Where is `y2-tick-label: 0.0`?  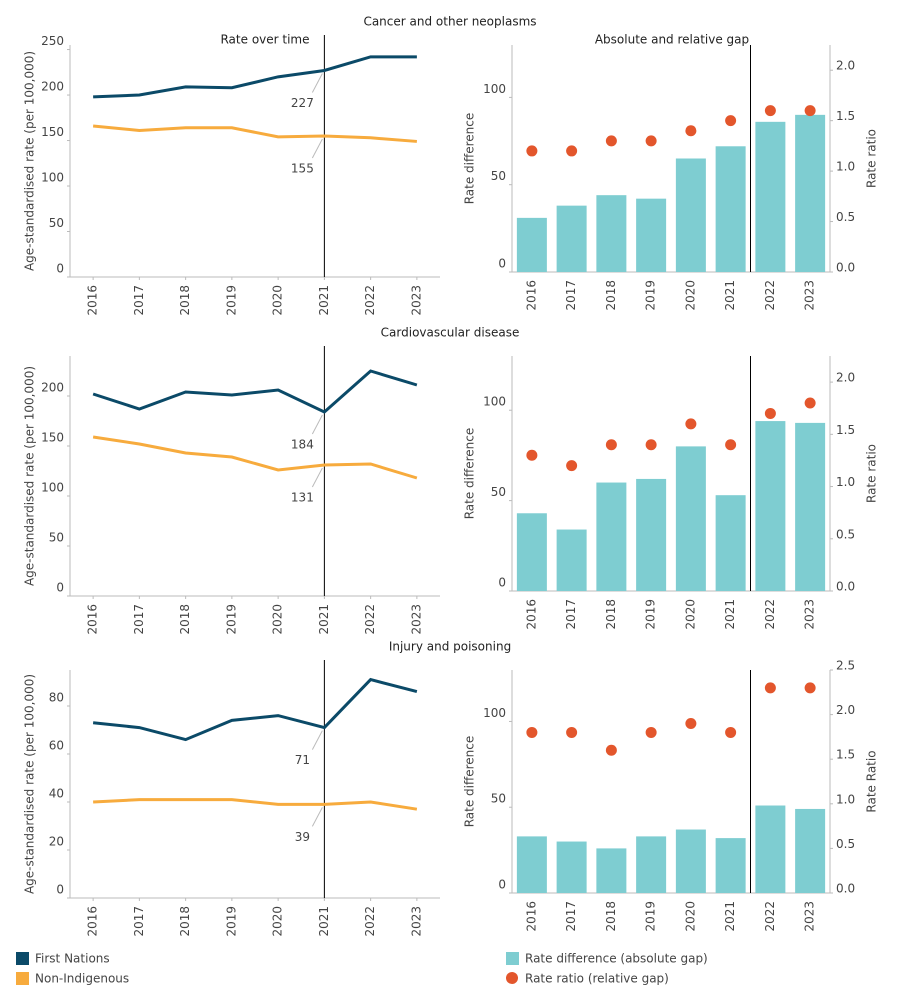
y2-tick-label: 0.0 is located at coordinates (845, 889).